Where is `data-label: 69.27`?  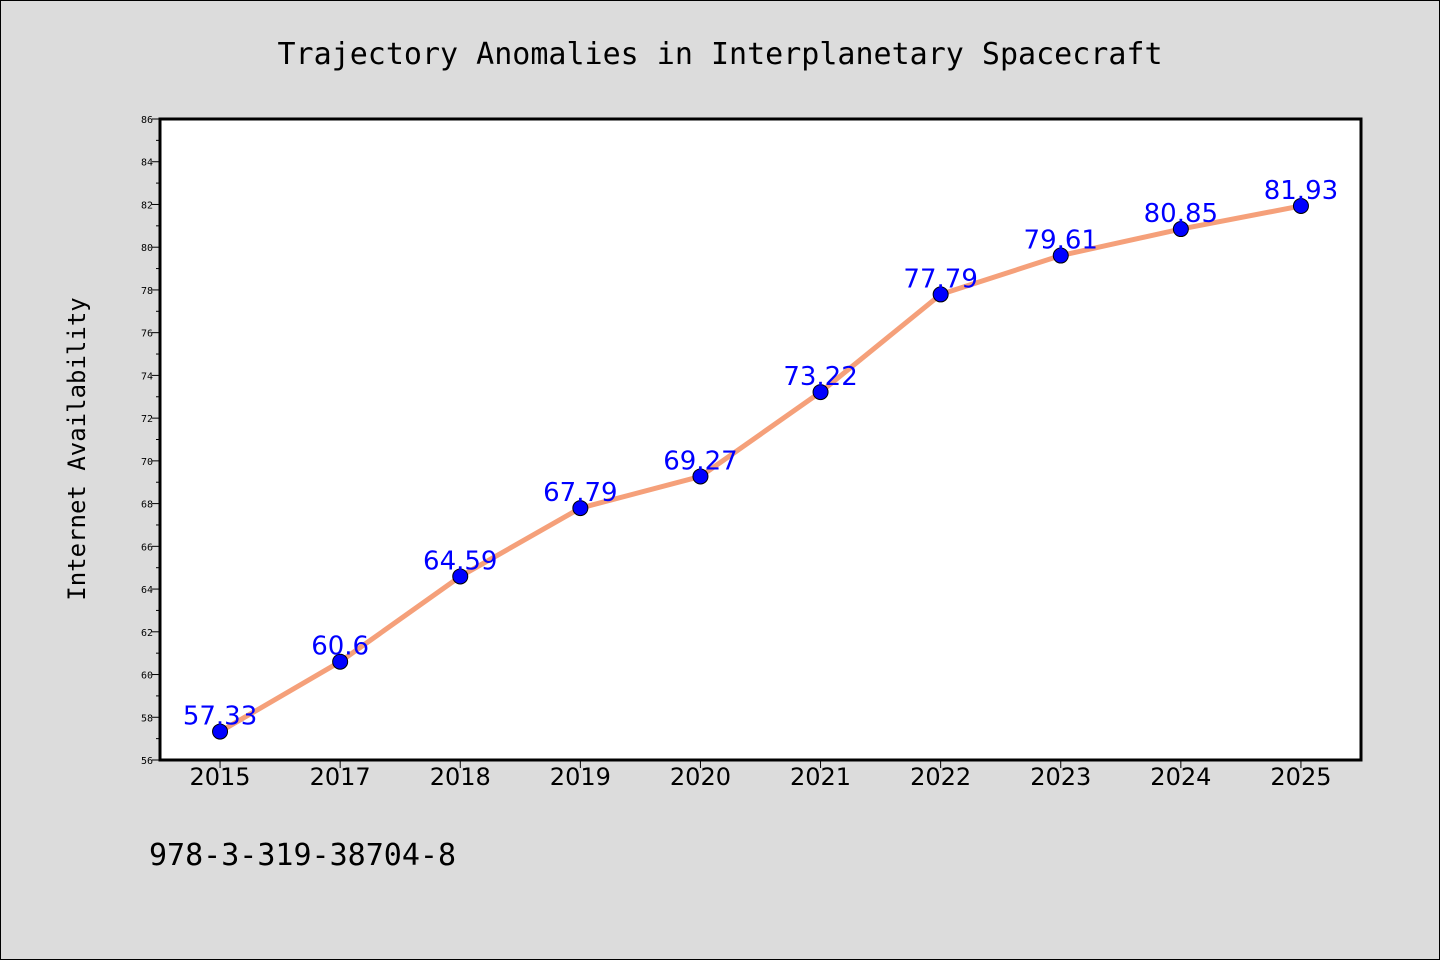
data-label: 69.27 is located at coordinates (700, 461).